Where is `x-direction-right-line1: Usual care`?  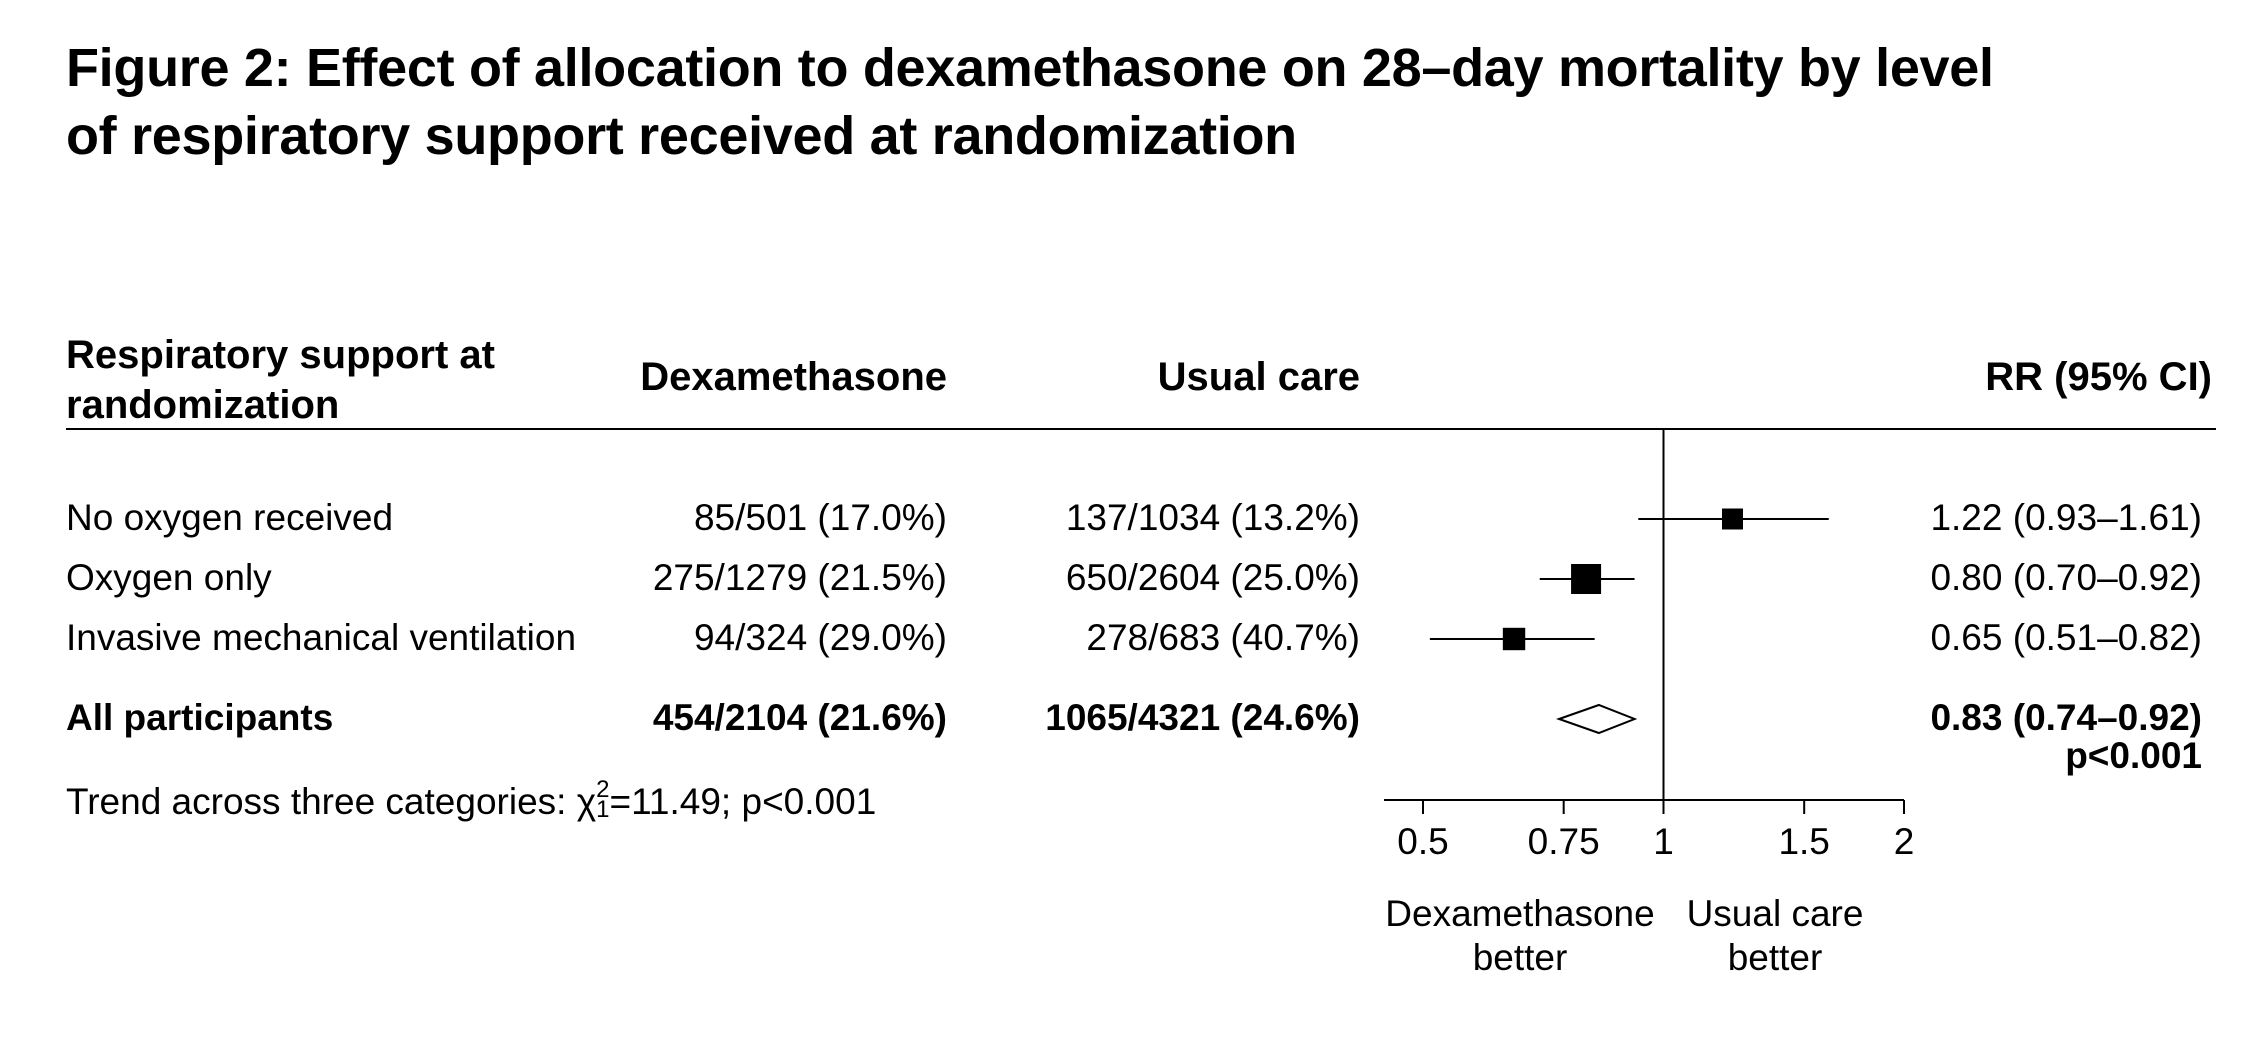
x-direction-right-line1: Usual care is located at coordinates (1775, 913).